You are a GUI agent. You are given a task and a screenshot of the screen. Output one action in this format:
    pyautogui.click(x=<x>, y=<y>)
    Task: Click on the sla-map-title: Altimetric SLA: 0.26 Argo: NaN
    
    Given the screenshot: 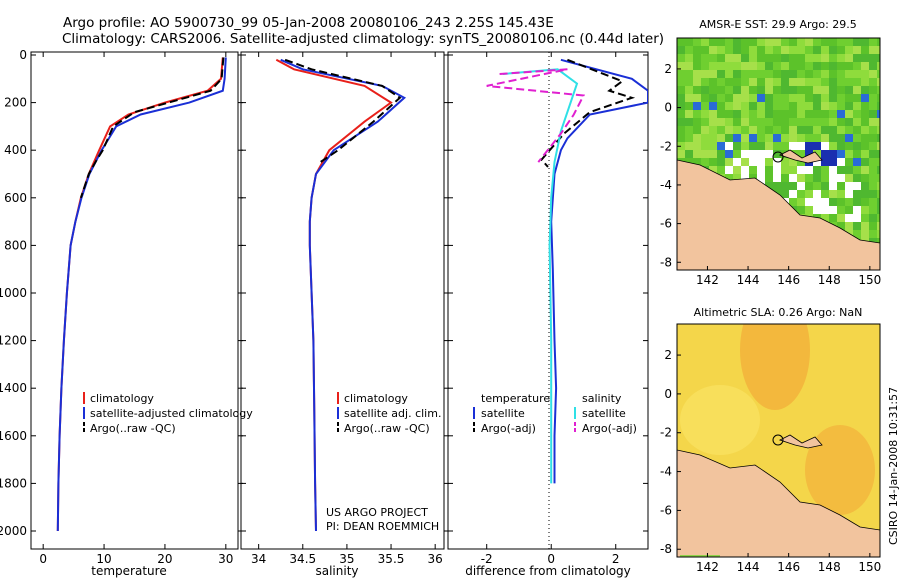 What is the action you would take?
    pyautogui.click(x=778, y=312)
    